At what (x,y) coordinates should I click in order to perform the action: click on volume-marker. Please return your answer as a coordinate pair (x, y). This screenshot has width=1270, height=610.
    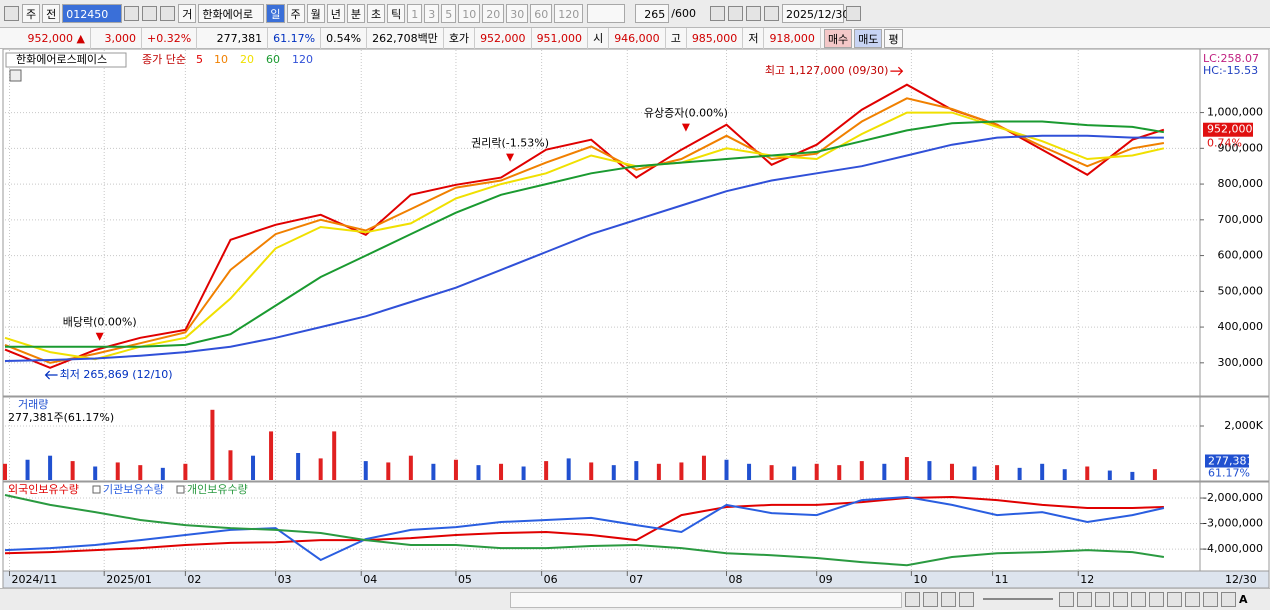
    Looking at the image, I should click on (1227, 461).